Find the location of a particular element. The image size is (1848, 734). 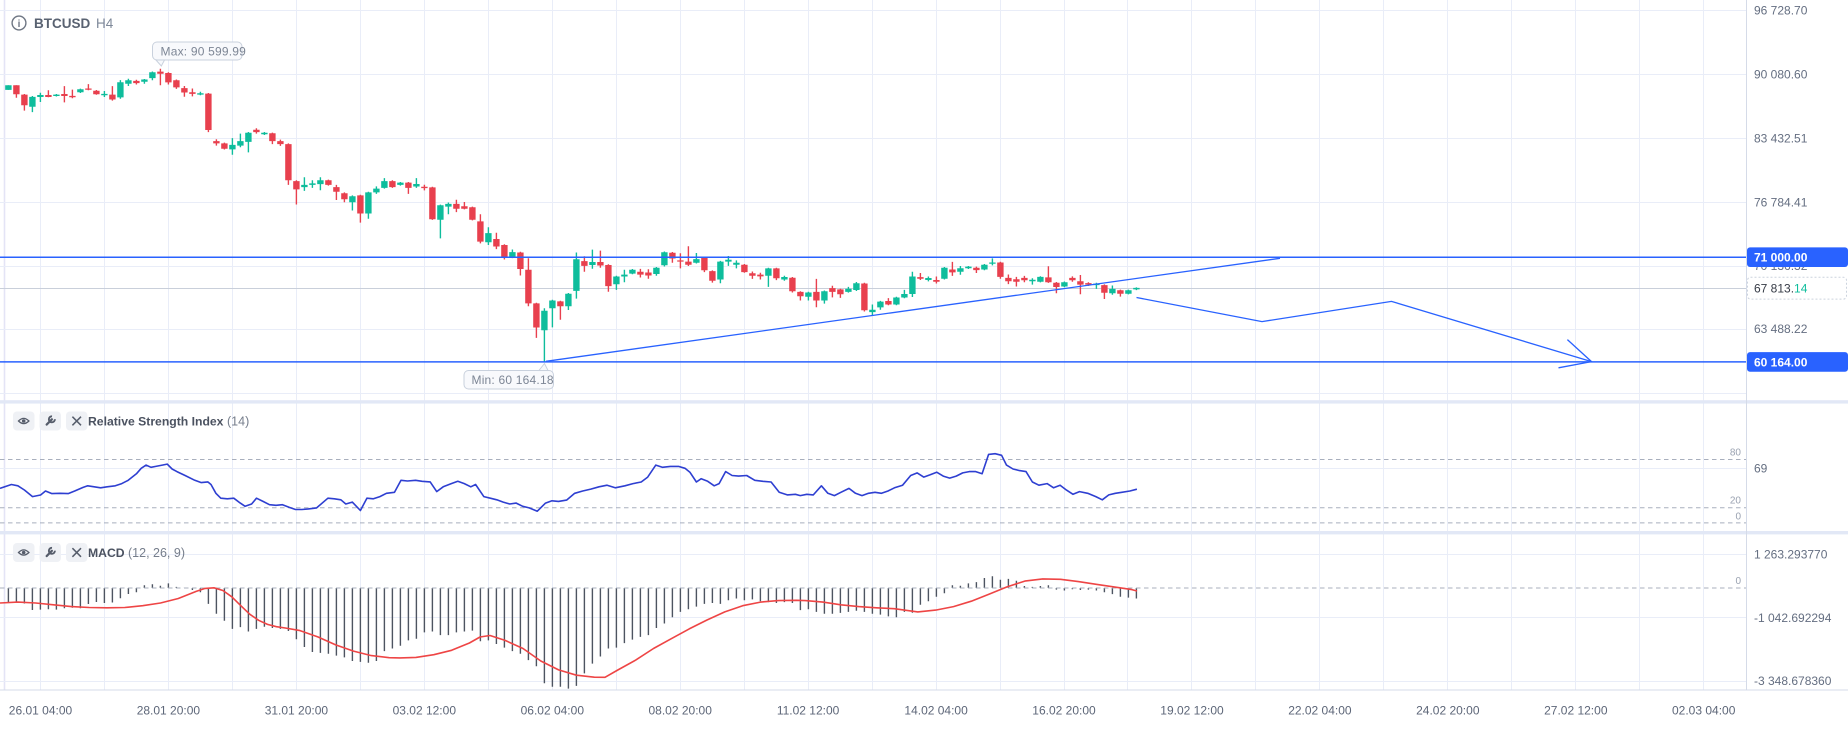

svg-text: 67 813.14 is located at coordinates (1781, 289).